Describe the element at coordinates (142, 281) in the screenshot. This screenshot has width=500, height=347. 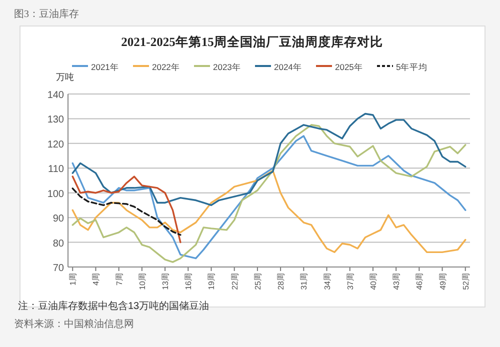
I see `x-tick-label: 10周` at that location.